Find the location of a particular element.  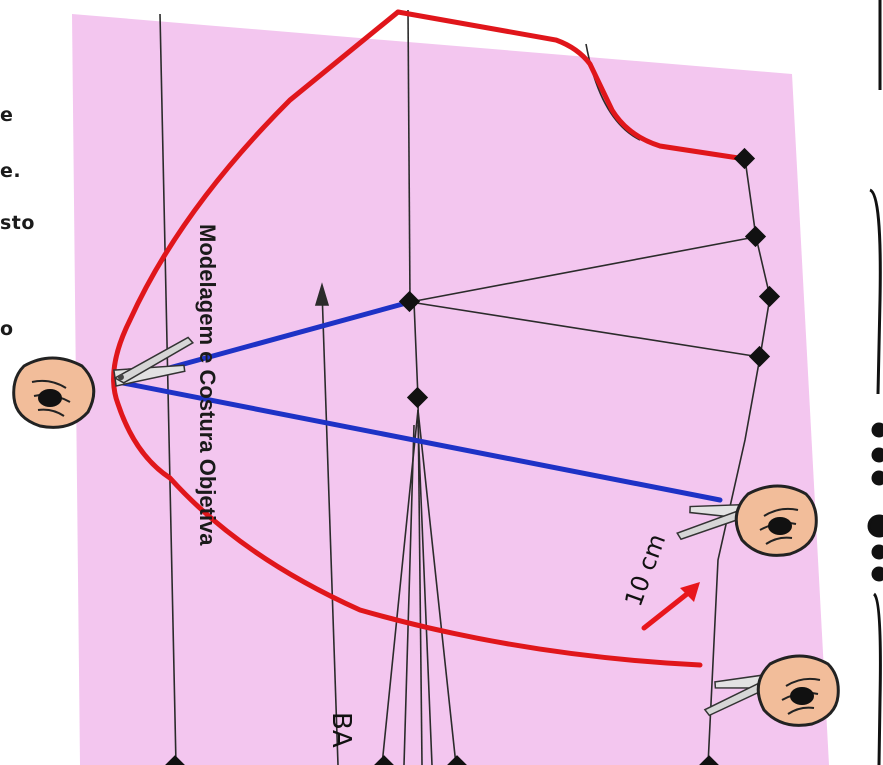

side-text-fragment: e. is located at coordinates (11, 171).